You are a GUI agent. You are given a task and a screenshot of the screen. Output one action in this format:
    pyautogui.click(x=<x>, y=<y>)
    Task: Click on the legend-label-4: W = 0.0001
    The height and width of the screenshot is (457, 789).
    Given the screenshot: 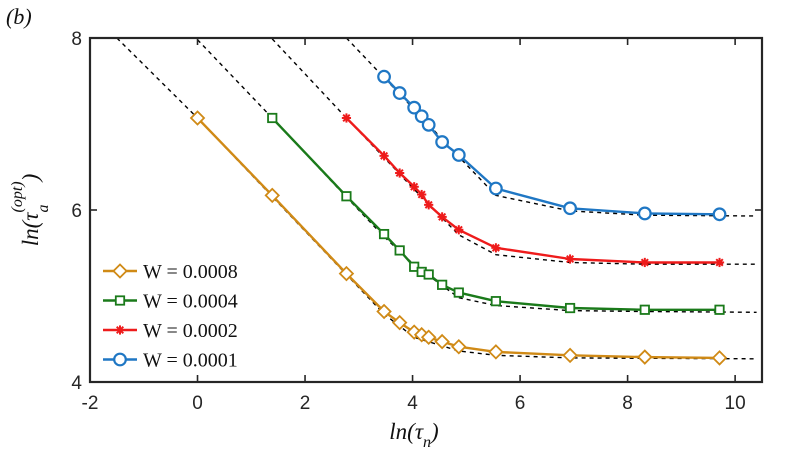 What is the action you would take?
    pyautogui.click(x=190, y=361)
    